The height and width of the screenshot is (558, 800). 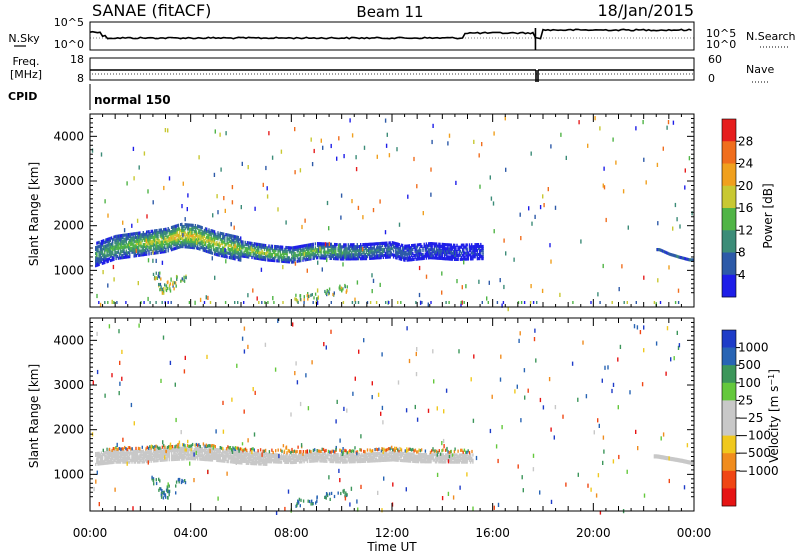 I want to click on power-colorbar-label: Power [dB], so click(x=768, y=215).